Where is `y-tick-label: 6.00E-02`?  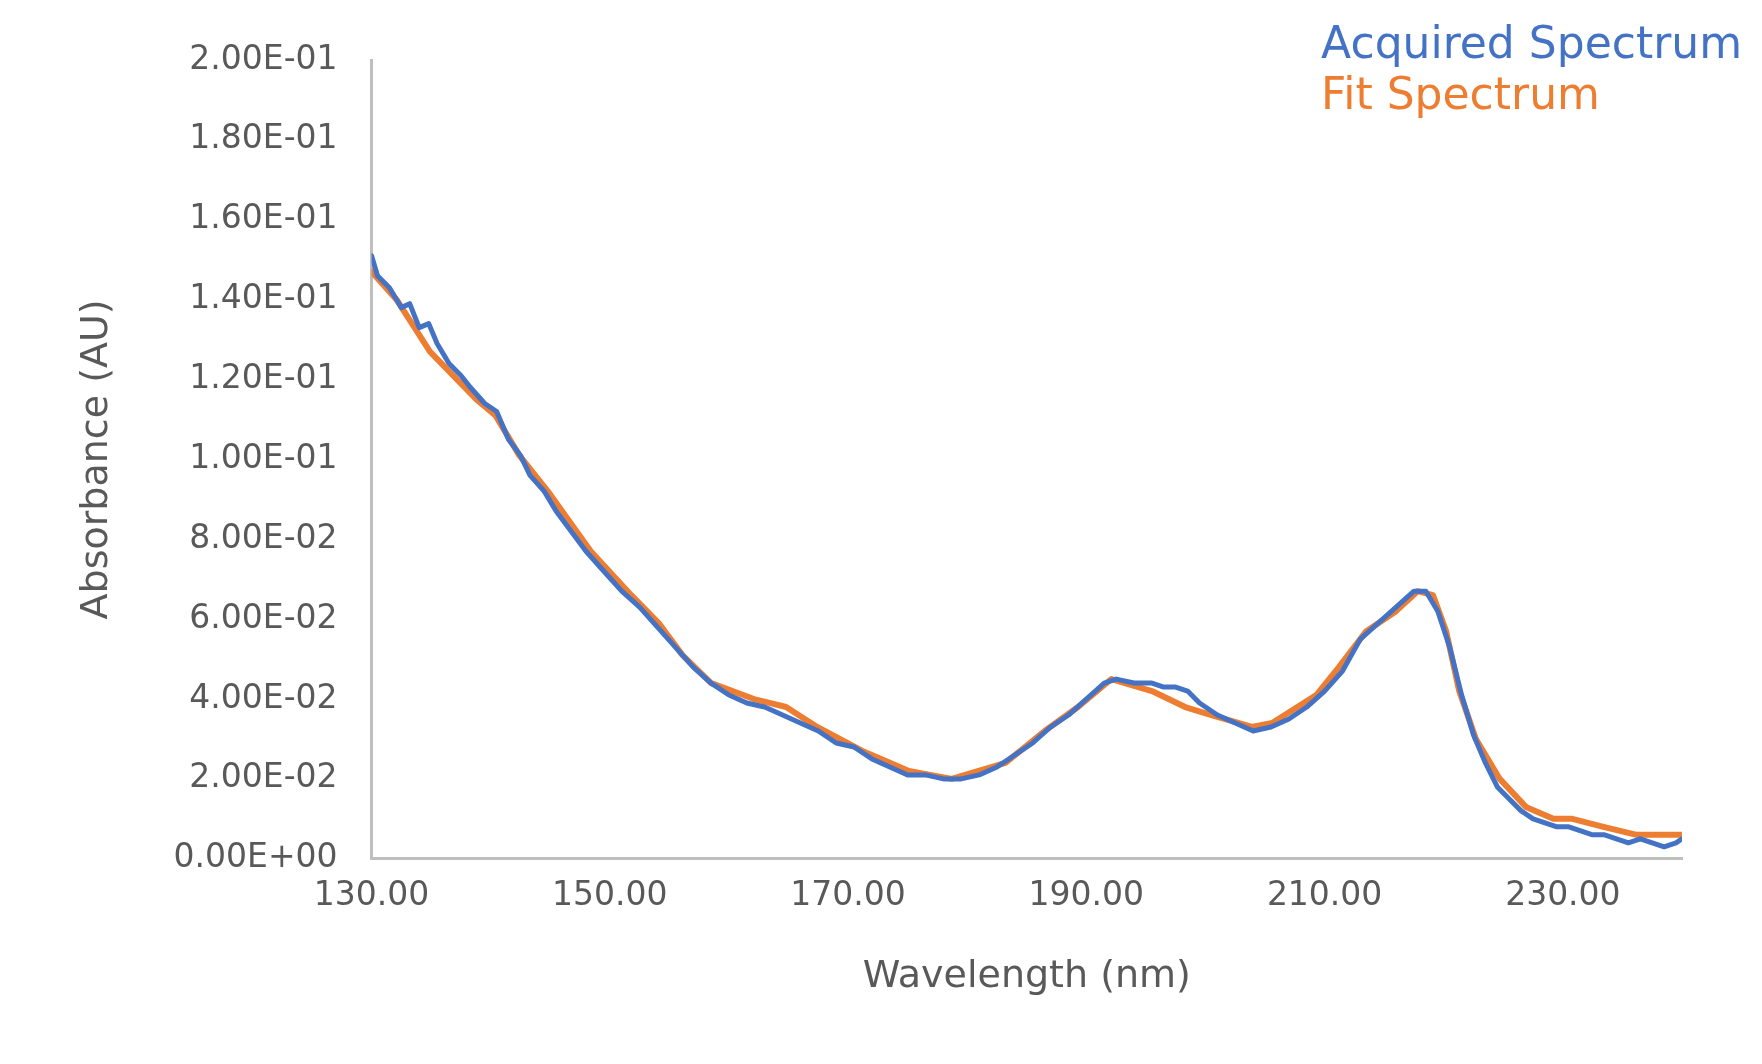 y-tick-label: 6.00E-02 is located at coordinates (263, 616).